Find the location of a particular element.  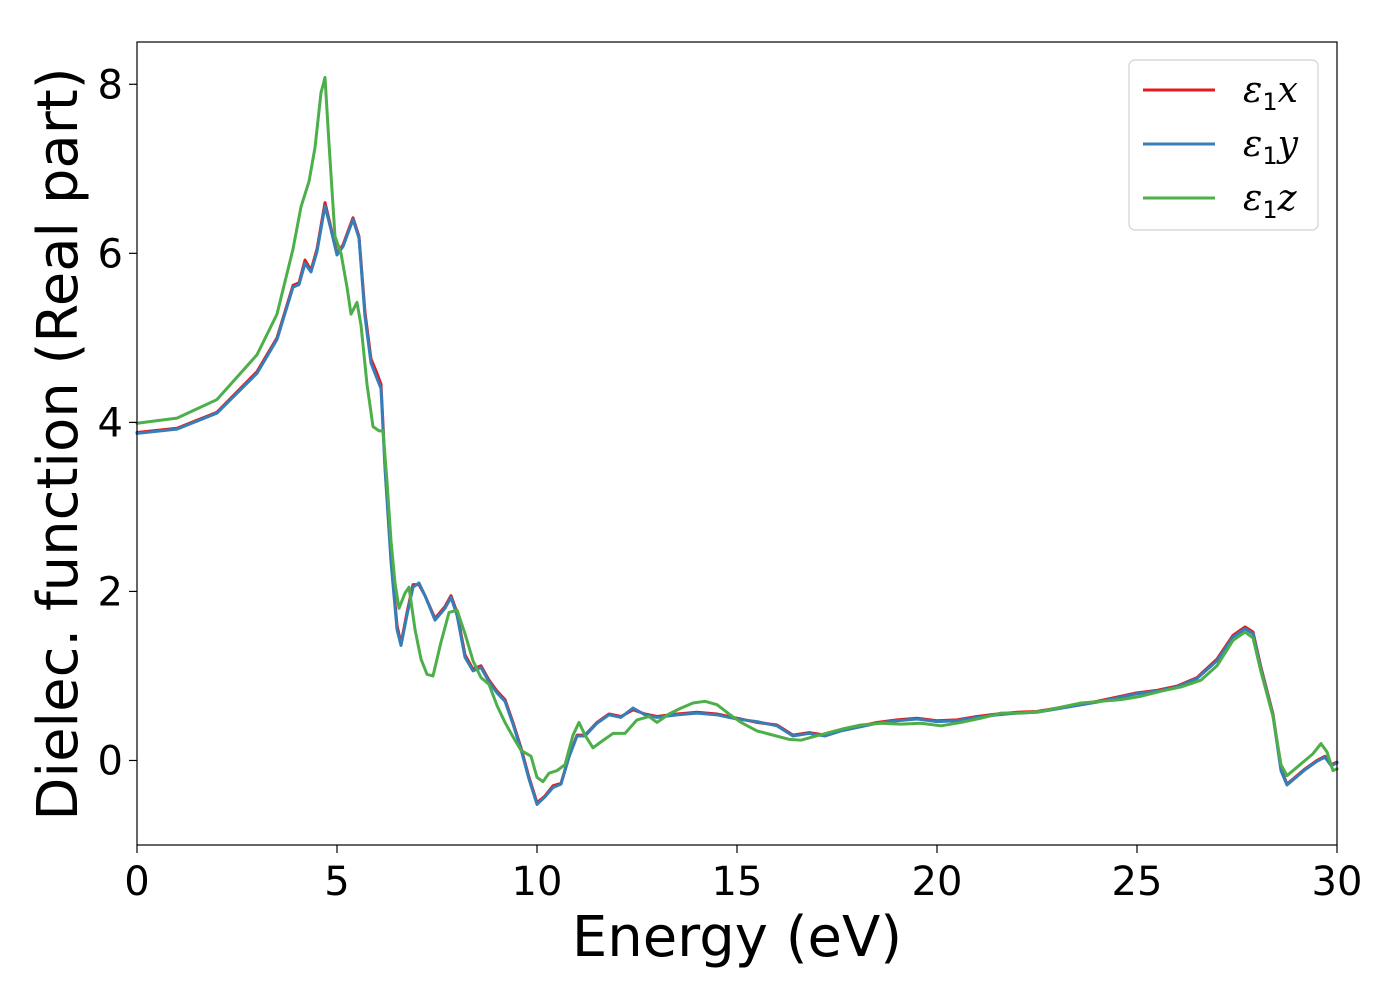

x-tick-label: 0 is located at coordinates (136, 882).